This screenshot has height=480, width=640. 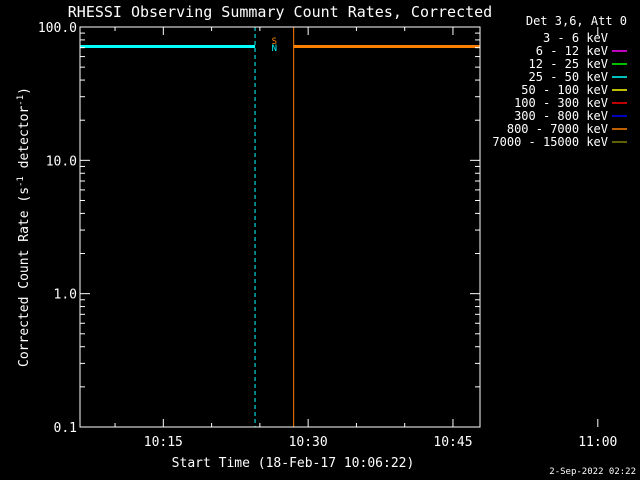 I want to click on legend-label-3: 25 - 50 keV, so click(x=568, y=77).